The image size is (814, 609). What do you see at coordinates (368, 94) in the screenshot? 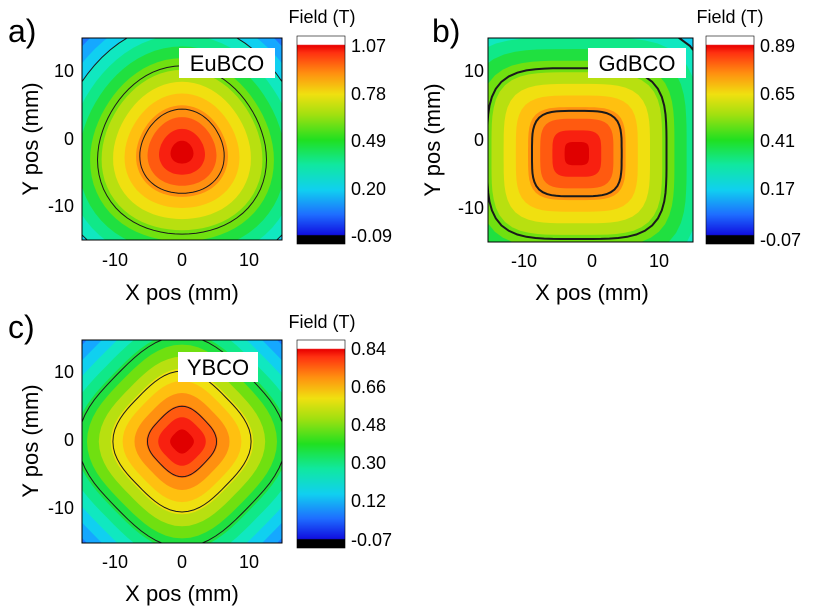
I see `colorbar-tick-label: 0.78` at bounding box center [368, 94].